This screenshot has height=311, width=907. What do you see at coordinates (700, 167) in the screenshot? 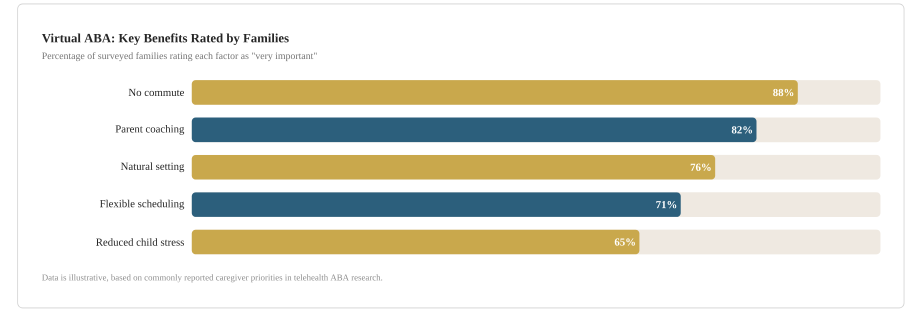
I see `data-label: 76%` at bounding box center [700, 167].